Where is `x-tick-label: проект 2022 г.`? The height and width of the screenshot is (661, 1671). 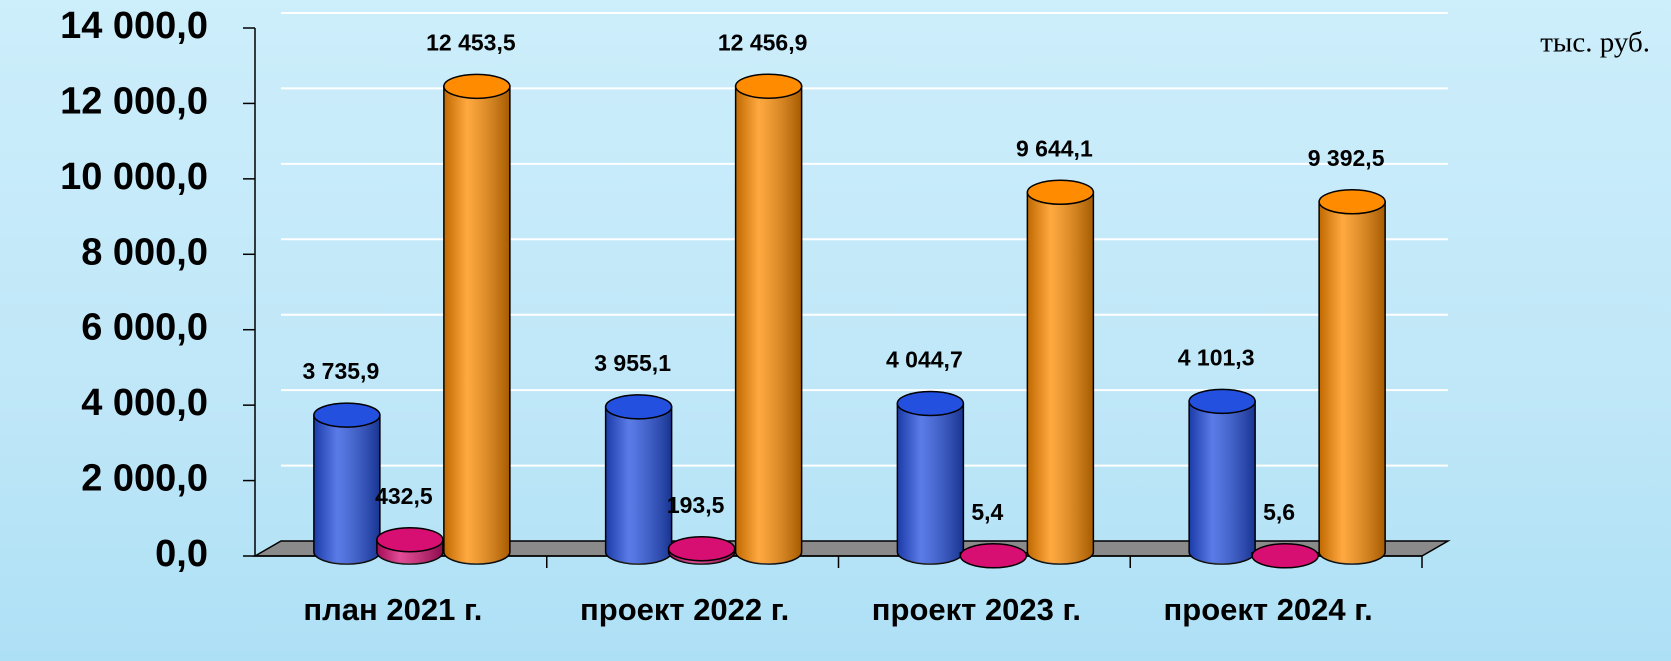
x-tick-label: проект 2022 г. is located at coordinates (684, 609).